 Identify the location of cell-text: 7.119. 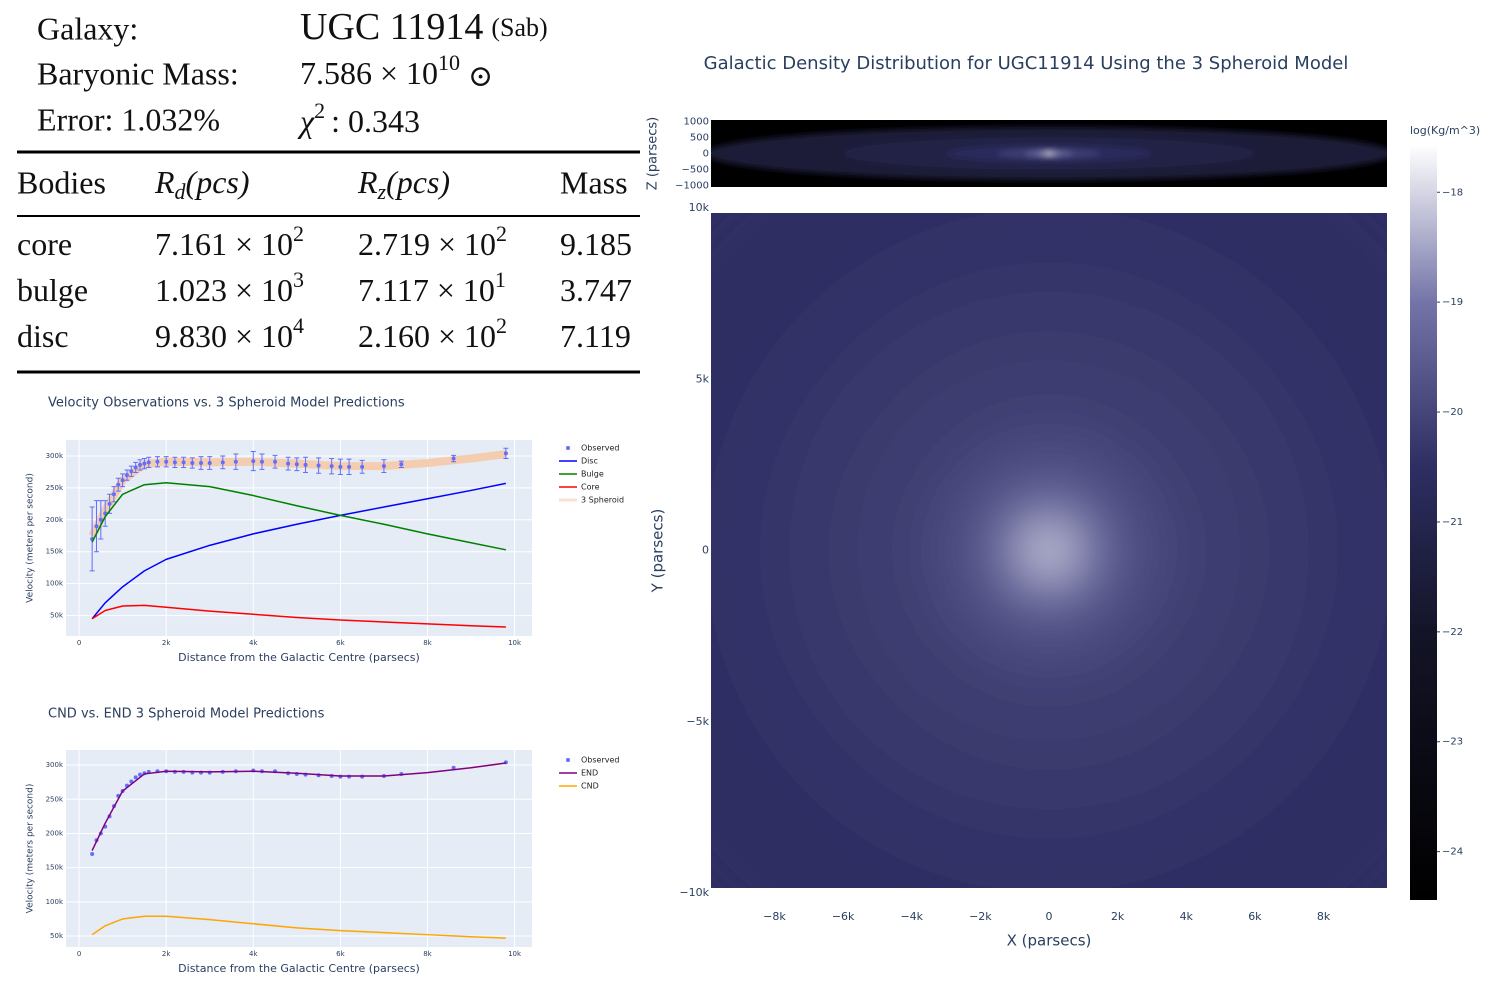
(595, 336).